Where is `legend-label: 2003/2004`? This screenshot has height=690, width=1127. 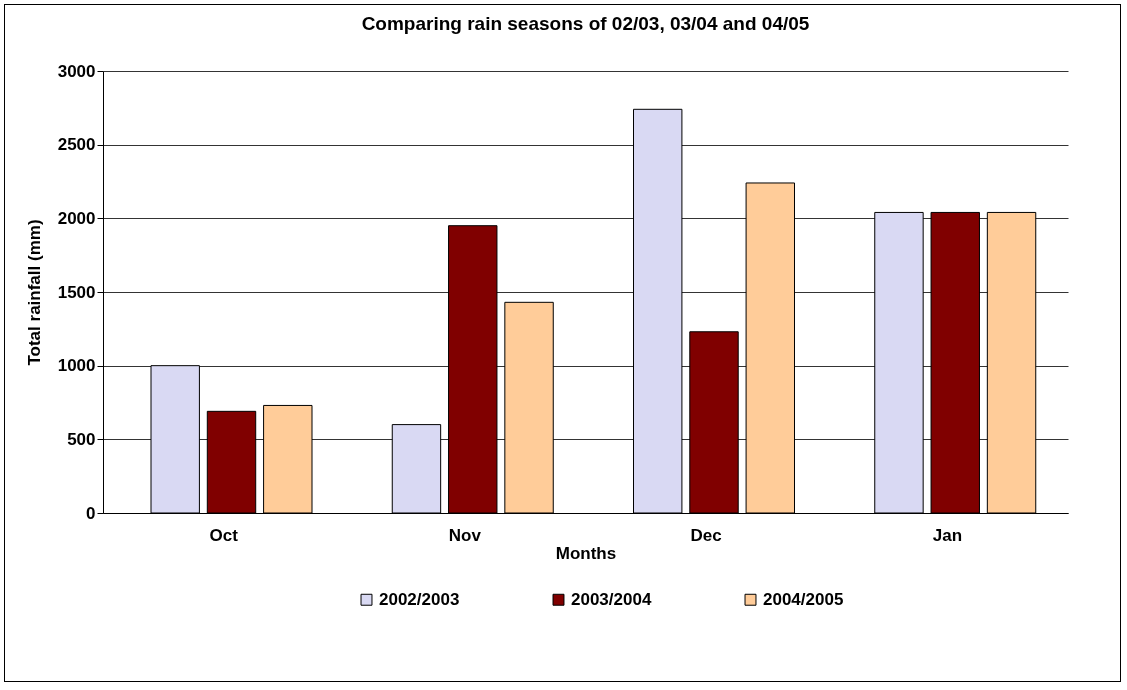 legend-label: 2003/2004 is located at coordinates (611, 599).